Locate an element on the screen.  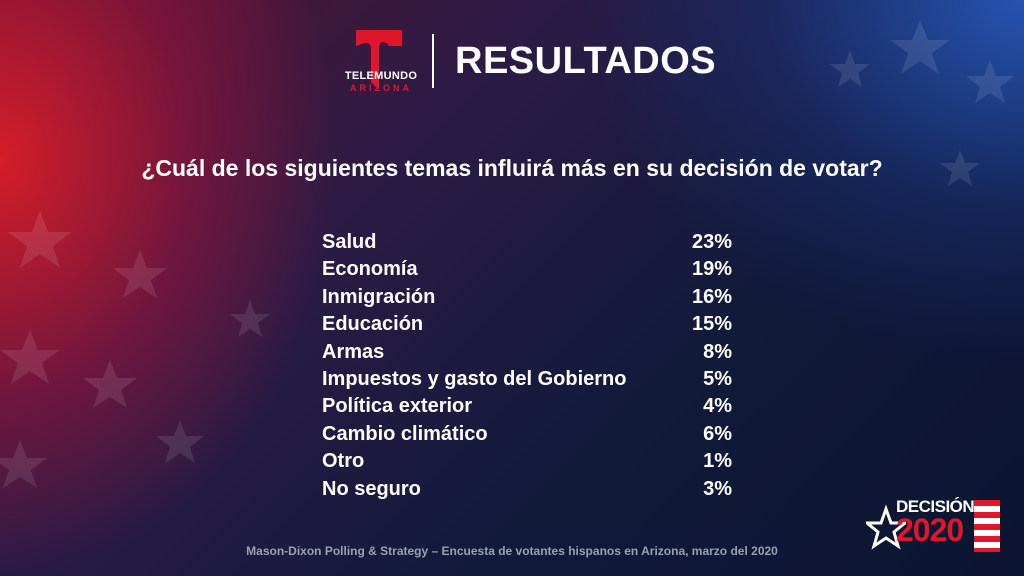
table-row: Armas 8% is located at coordinates (527, 352).